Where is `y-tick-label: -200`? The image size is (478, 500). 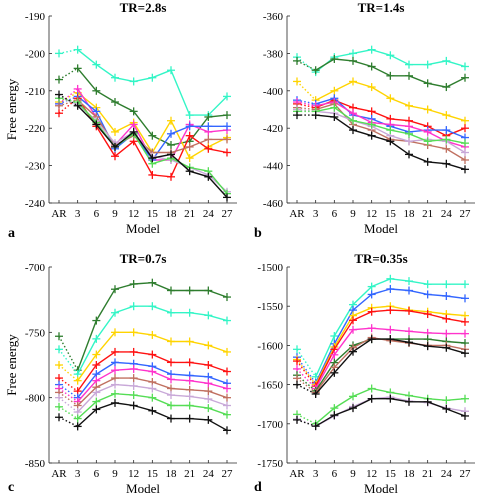
y-tick-label: -200 is located at coordinates (35, 54).